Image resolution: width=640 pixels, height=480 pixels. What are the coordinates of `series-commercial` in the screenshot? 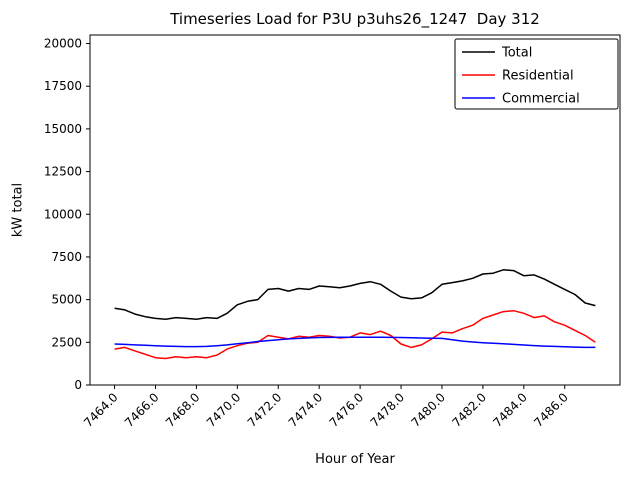 It's located at (355, 342).